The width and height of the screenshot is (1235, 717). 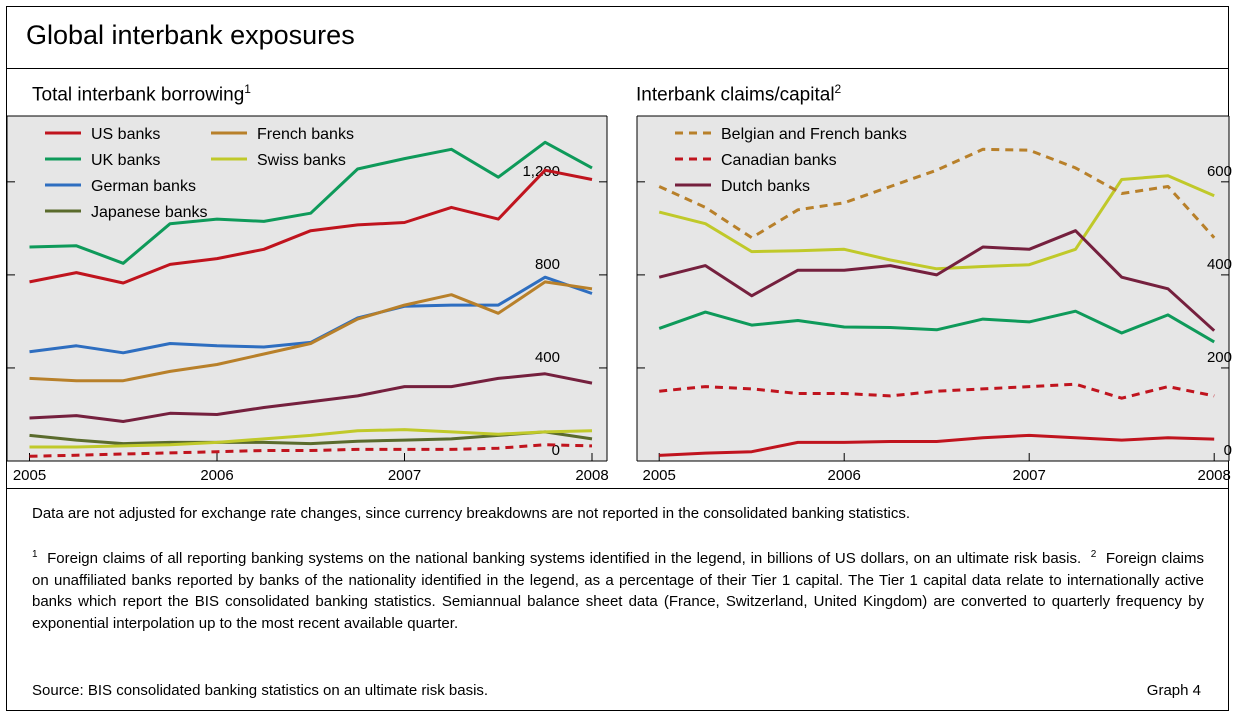 I want to click on y-tick-label: 600, so click(x=1219, y=171).